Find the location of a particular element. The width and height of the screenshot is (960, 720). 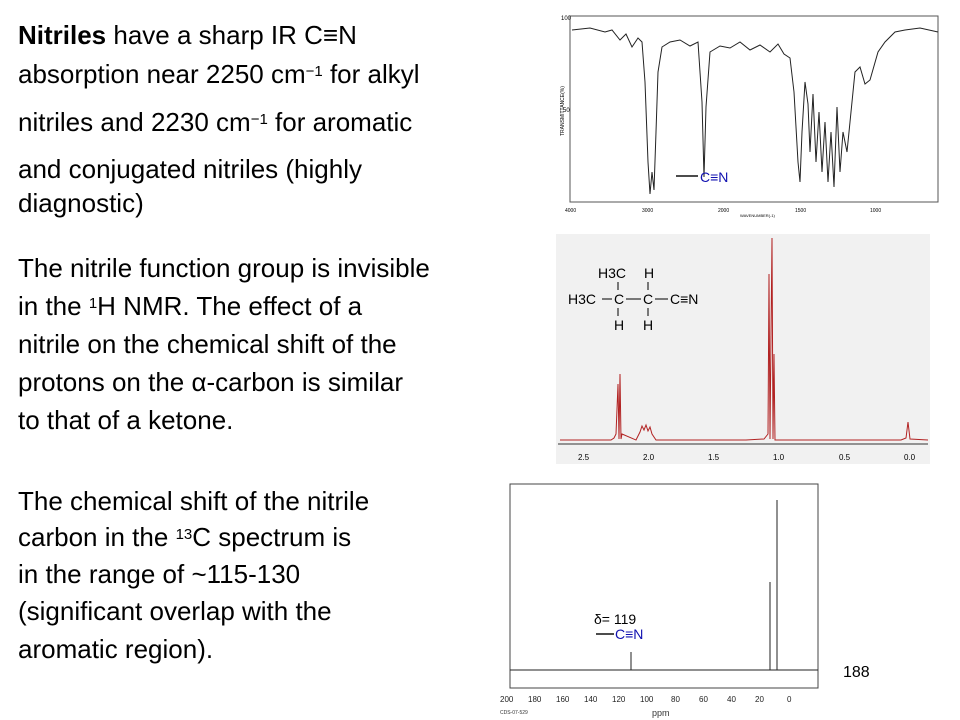

h-nmr-xtick-1.0: 1.0 is located at coordinates (779, 457).